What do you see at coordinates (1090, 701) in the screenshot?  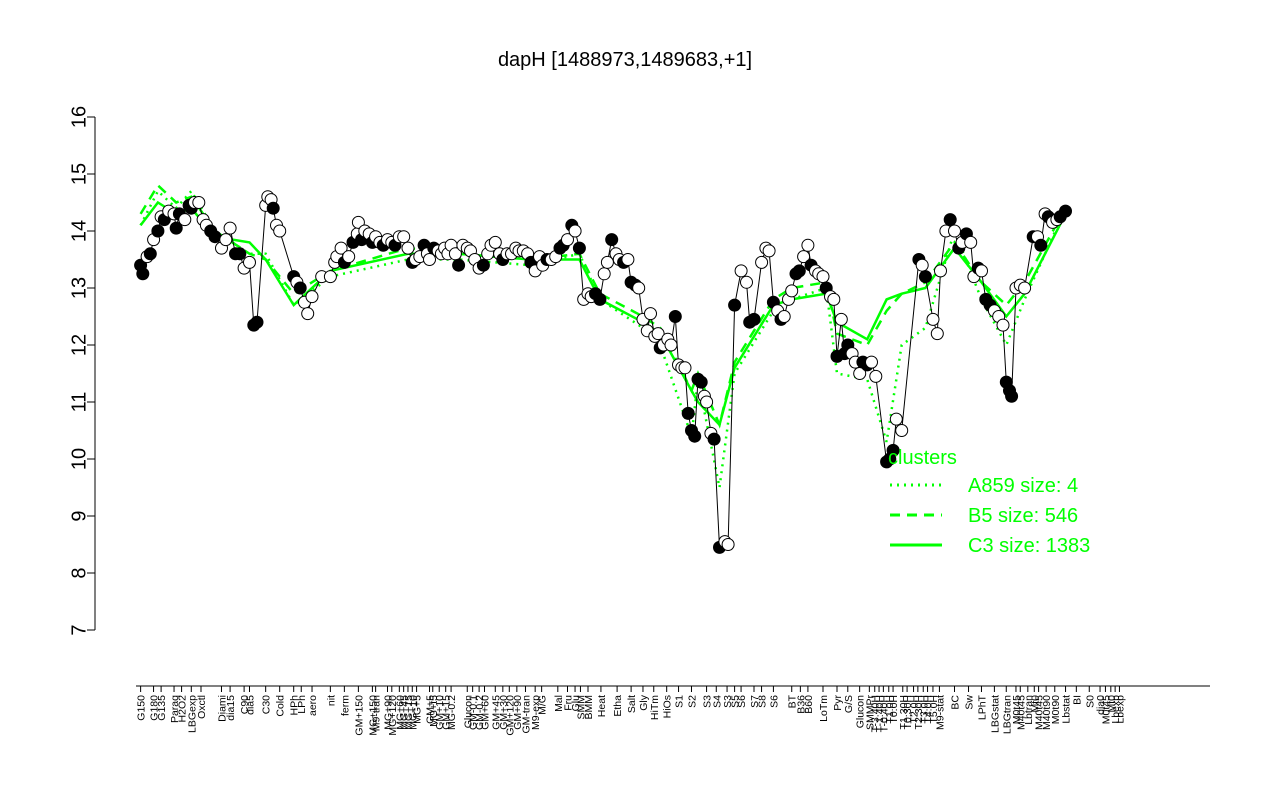 I see `x-tick-label: S0` at bounding box center [1090, 701].